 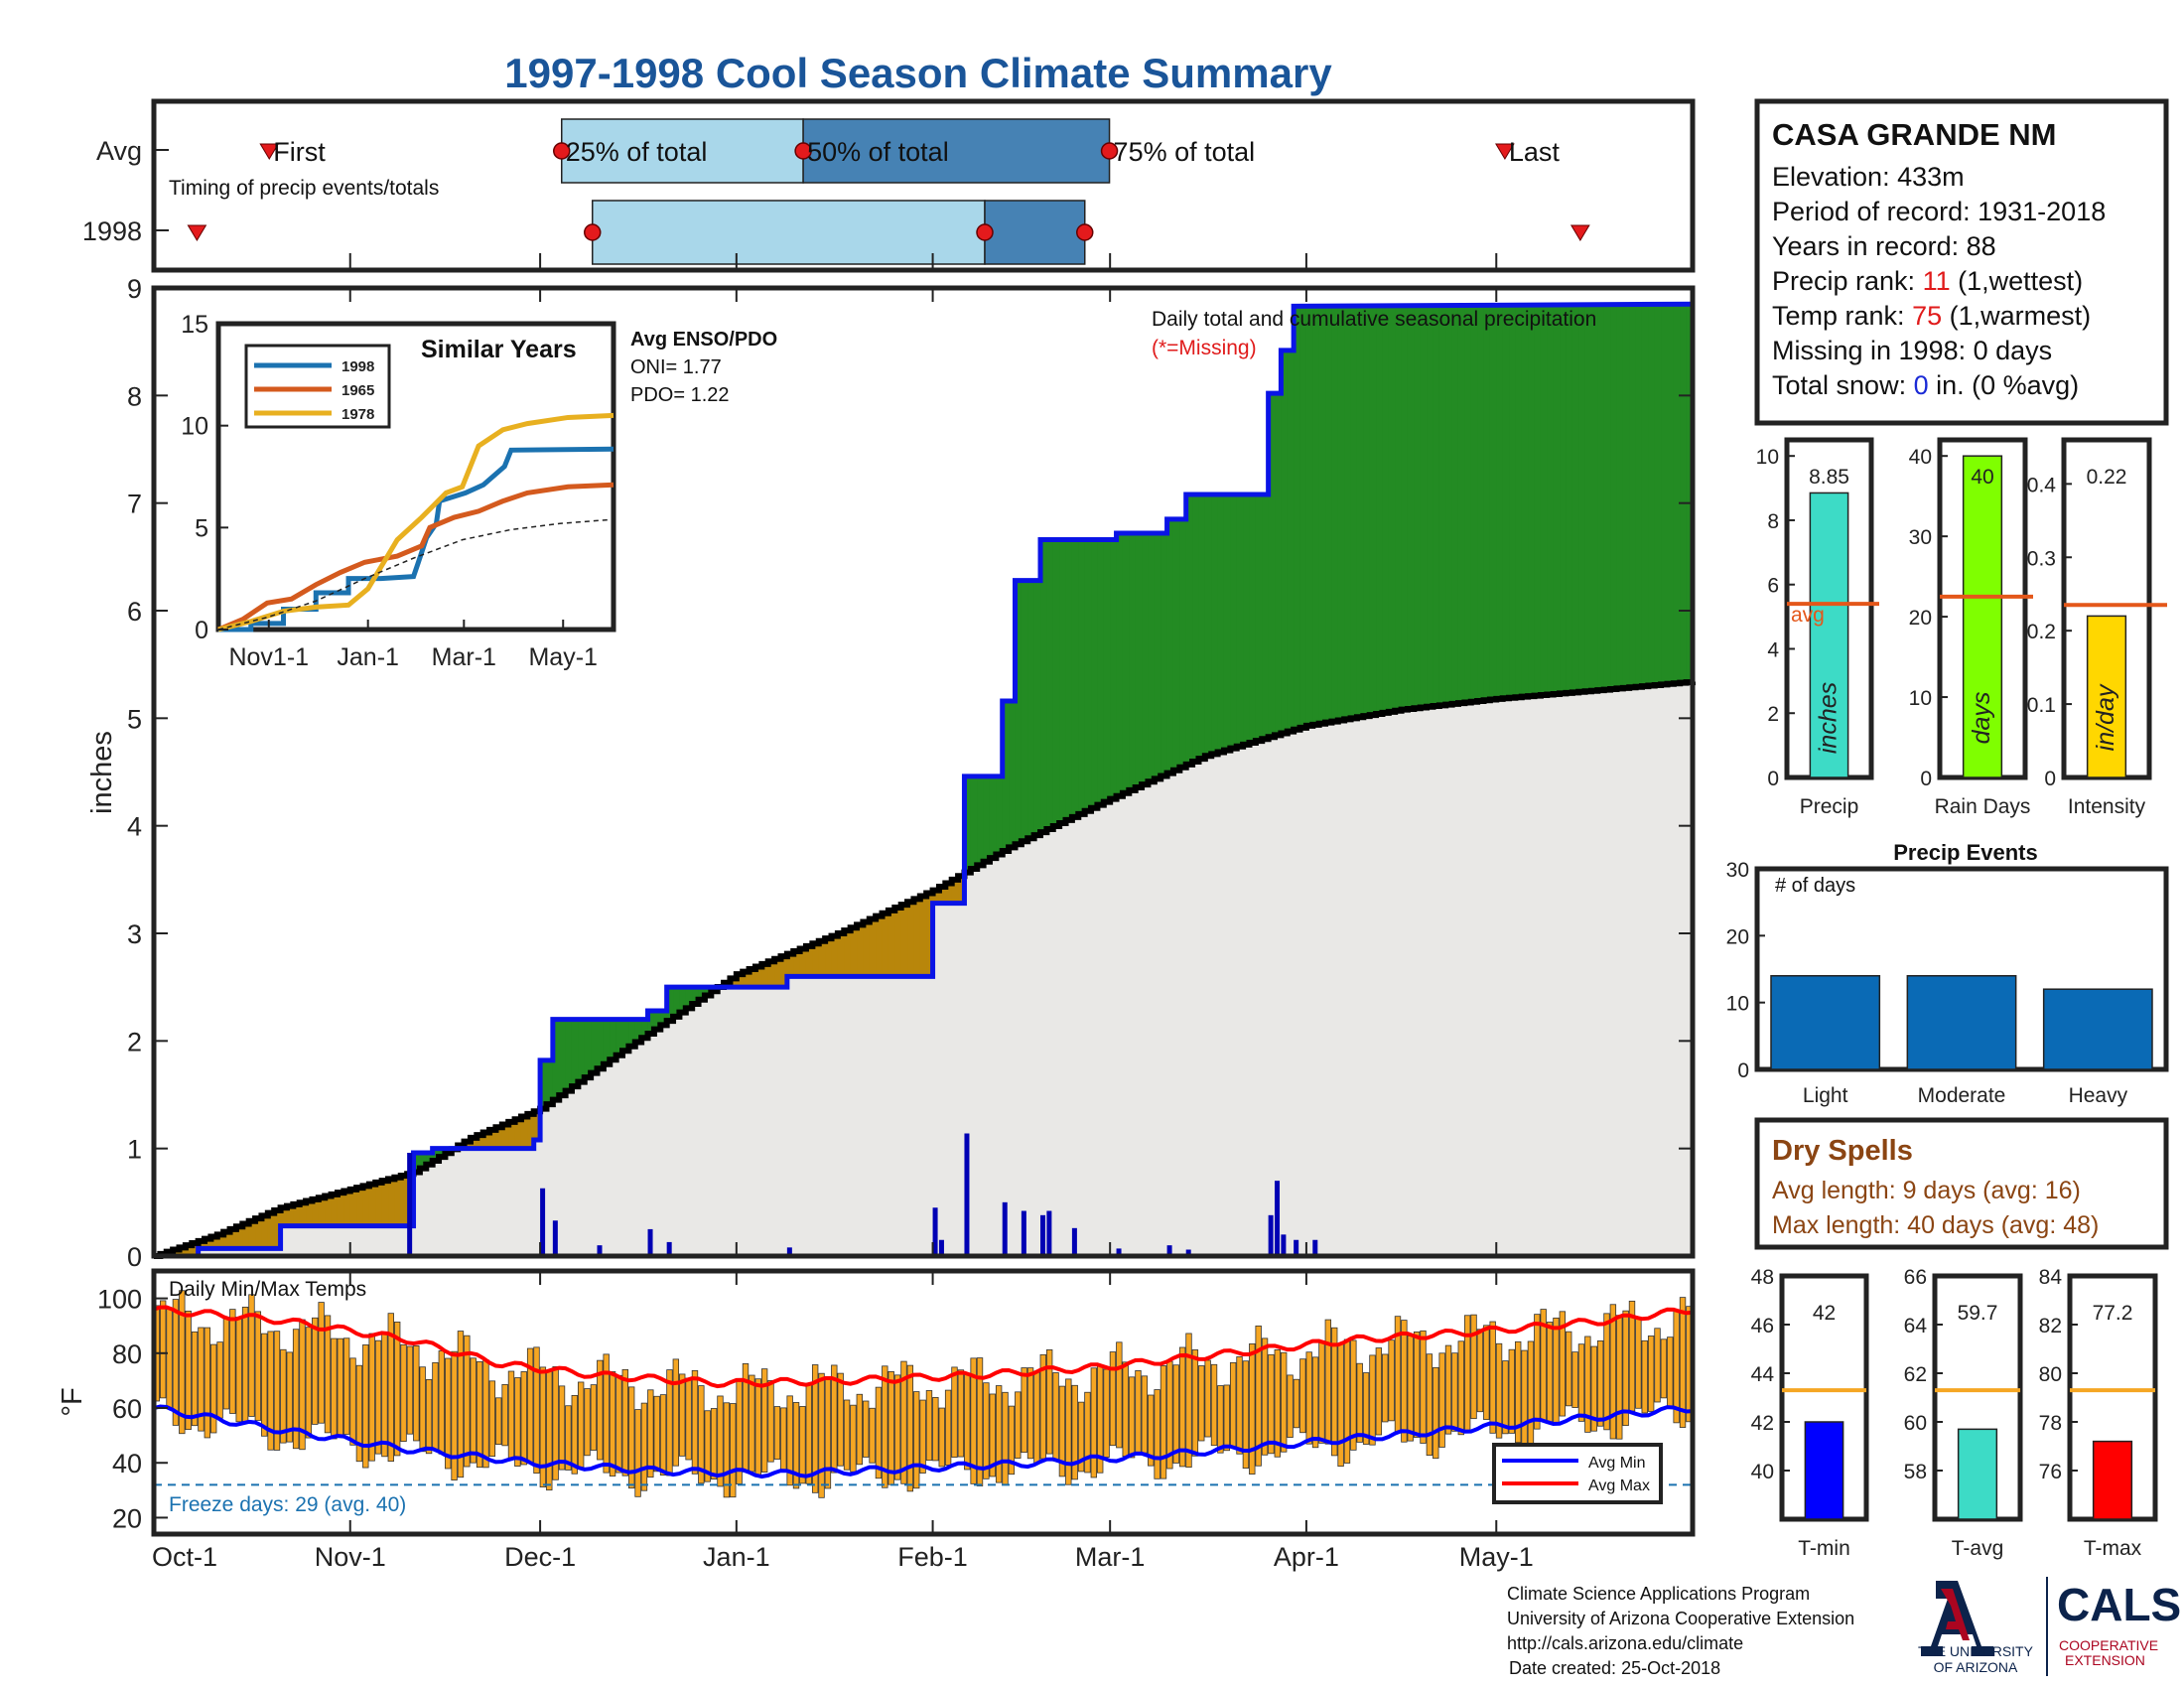 I want to click on panel-y-tick-label: 4, so click(x=1773, y=649).